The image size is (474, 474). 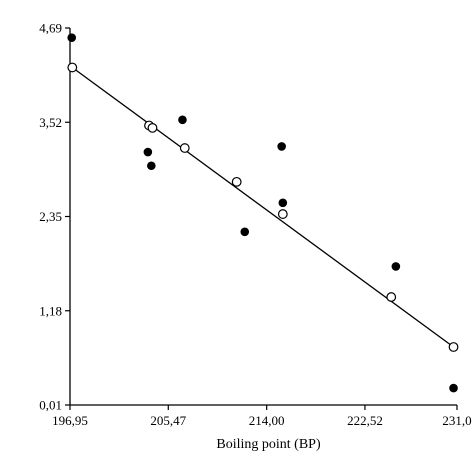 I want to click on y-tick-label: 2,35, so click(x=50, y=216).